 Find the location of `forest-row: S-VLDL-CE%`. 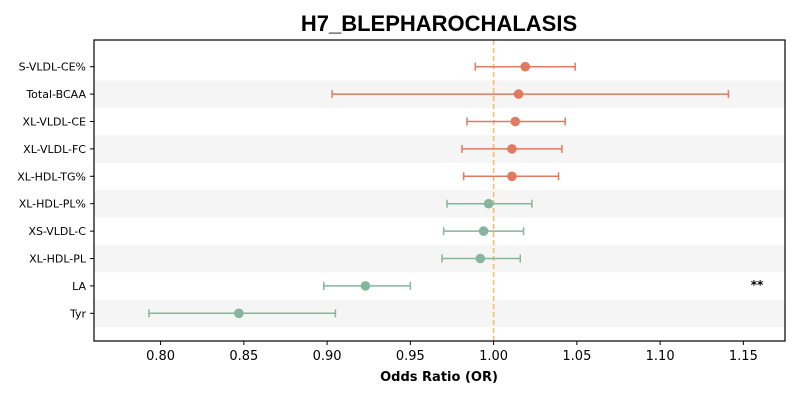

forest-row: S-VLDL-CE% is located at coordinates (297, 67).